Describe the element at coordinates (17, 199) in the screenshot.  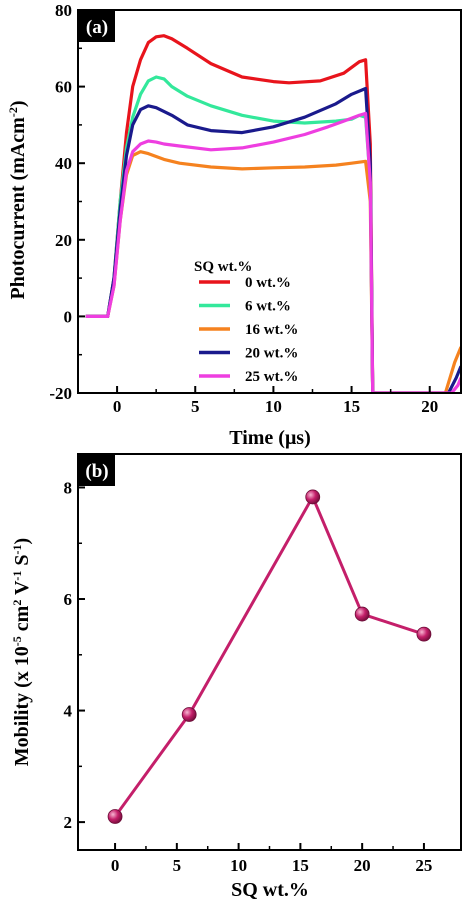
I see `y-axis-title-a: Photocurrent (mAcm-2)` at that location.